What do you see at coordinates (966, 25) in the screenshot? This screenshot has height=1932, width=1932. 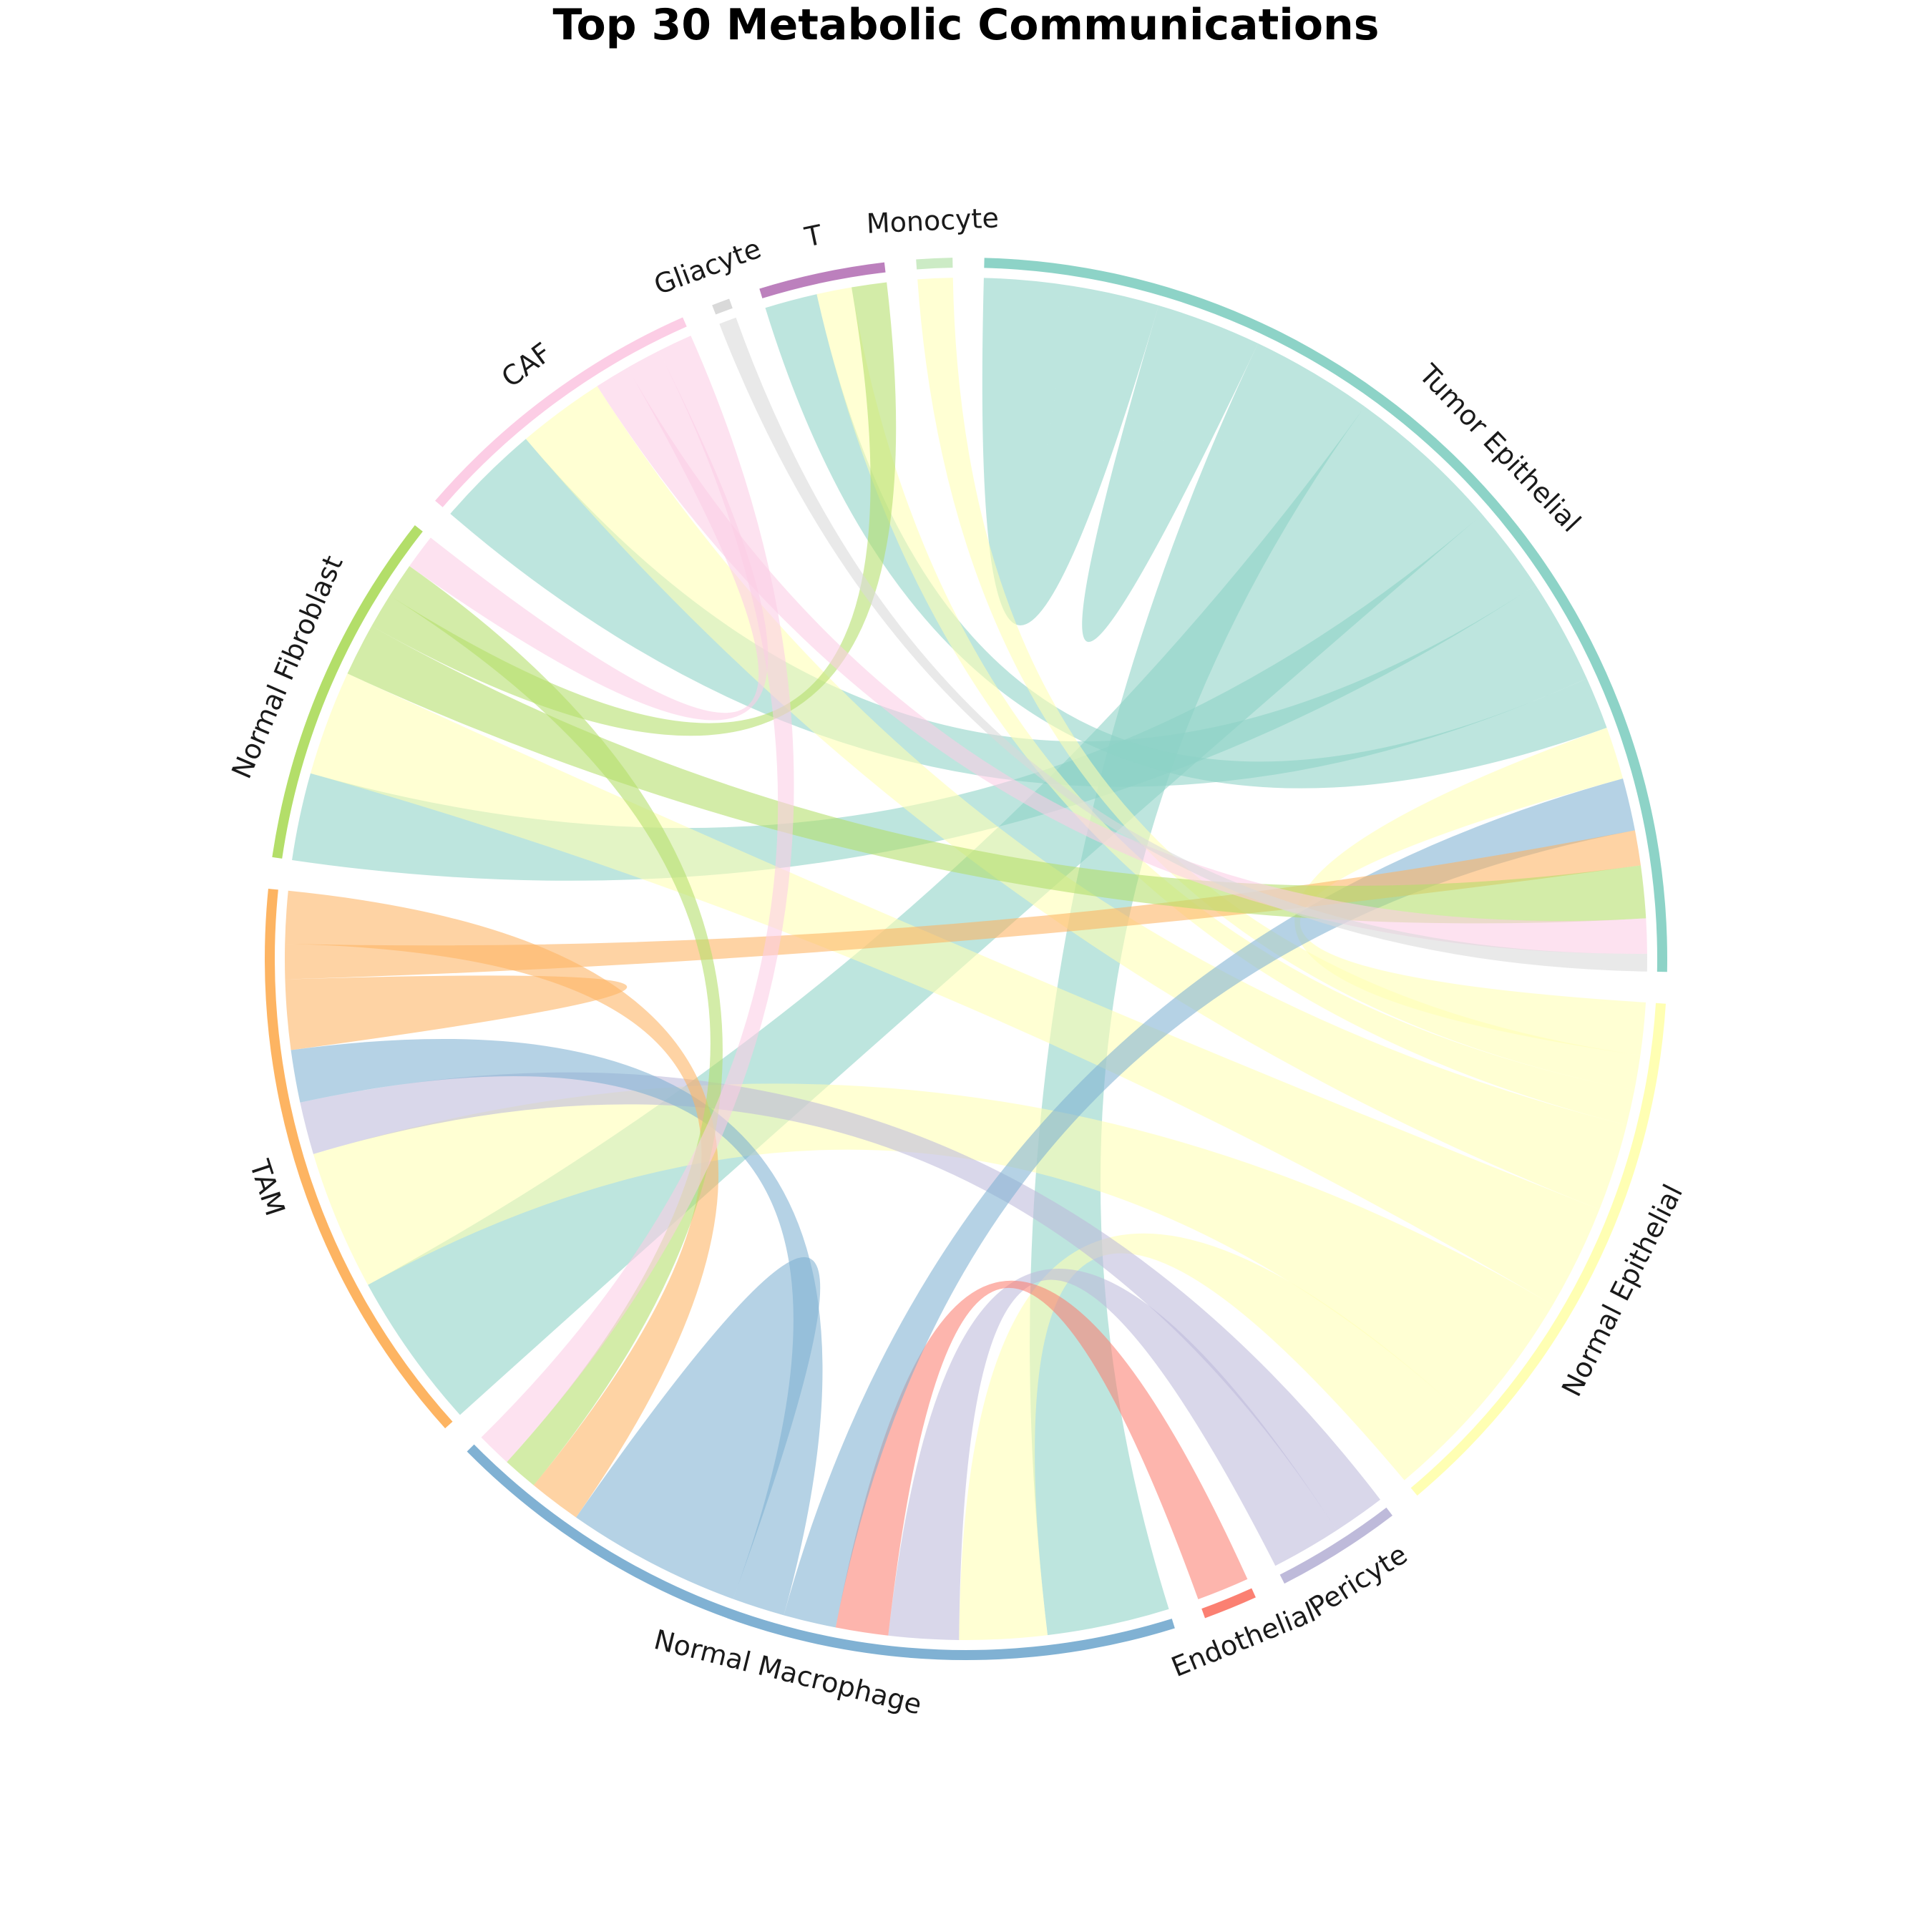 I see `chart-title: Top 30 Metabolic Communications` at bounding box center [966, 25].